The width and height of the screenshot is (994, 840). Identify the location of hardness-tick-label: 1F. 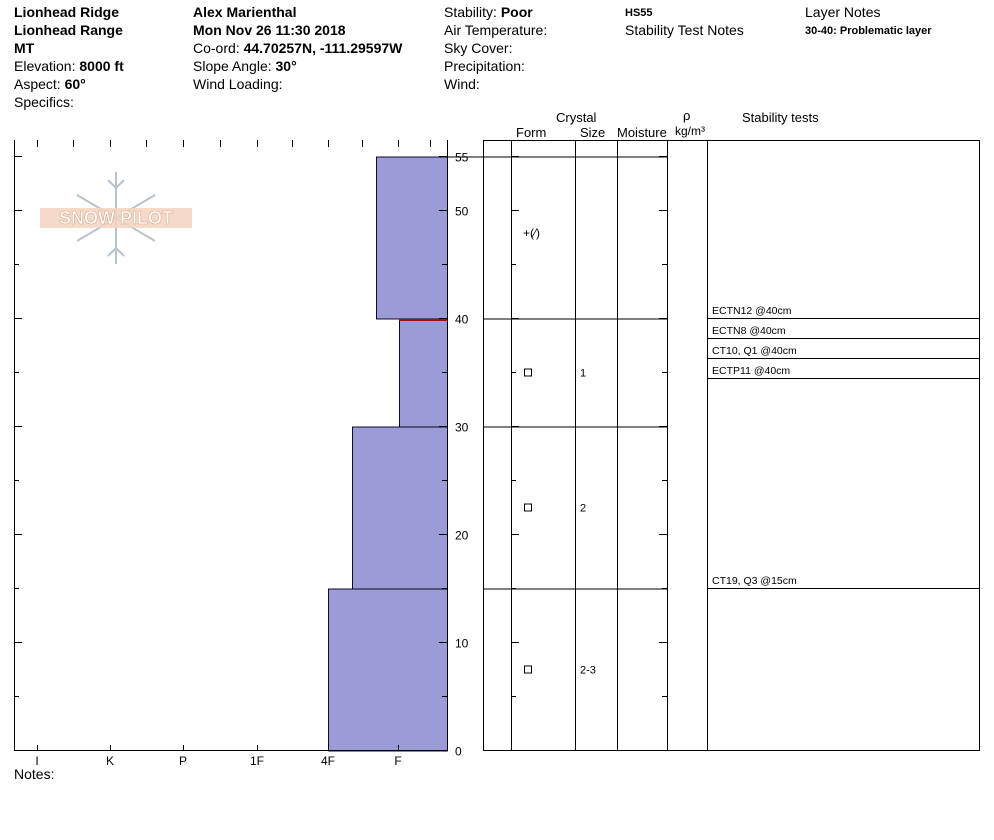
(257, 761).